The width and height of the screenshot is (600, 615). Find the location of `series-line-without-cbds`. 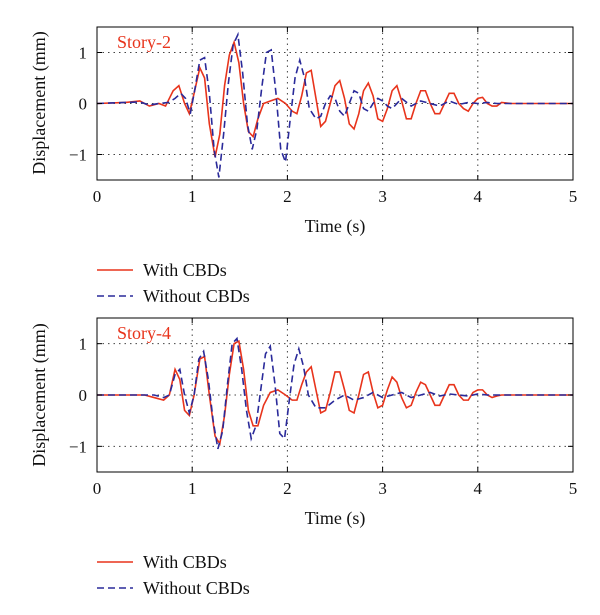

series-line-without-cbds is located at coordinates (335, 393).